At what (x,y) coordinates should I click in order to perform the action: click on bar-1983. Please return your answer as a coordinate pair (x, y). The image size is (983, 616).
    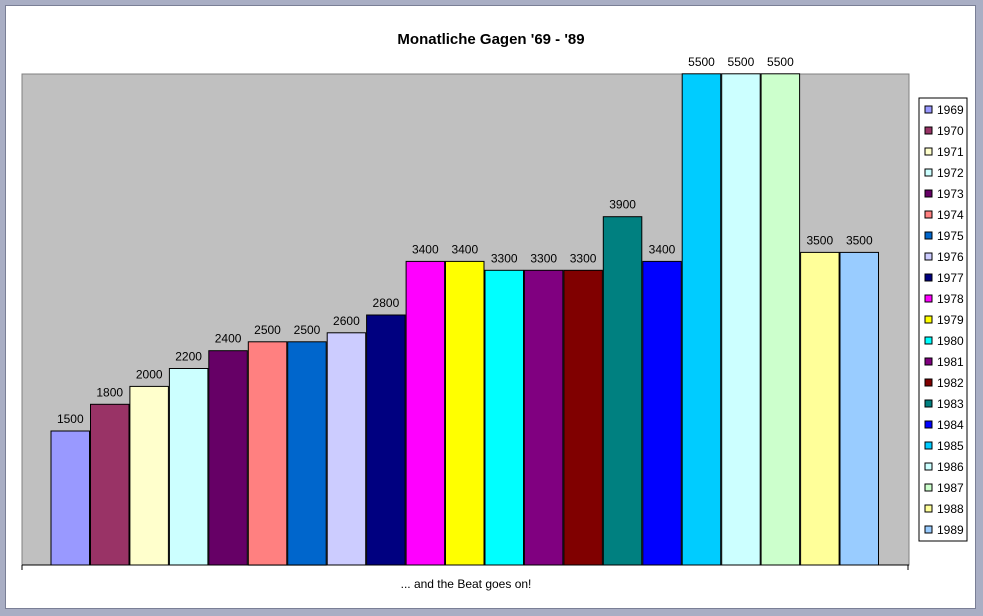
    Looking at the image, I should click on (622, 391).